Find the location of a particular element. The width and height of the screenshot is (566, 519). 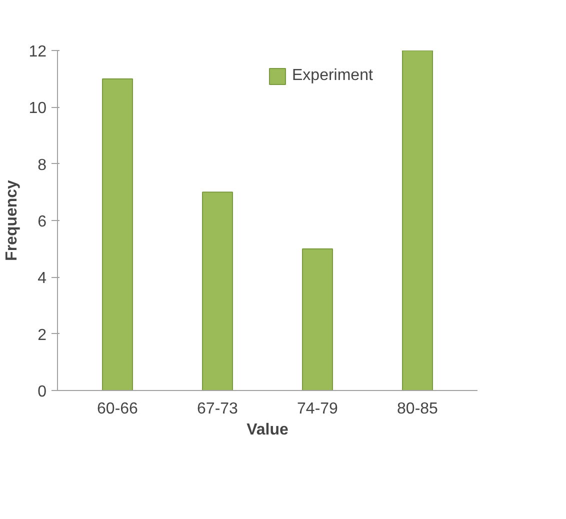

x-tick-label: 67-73 is located at coordinates (217, 409).